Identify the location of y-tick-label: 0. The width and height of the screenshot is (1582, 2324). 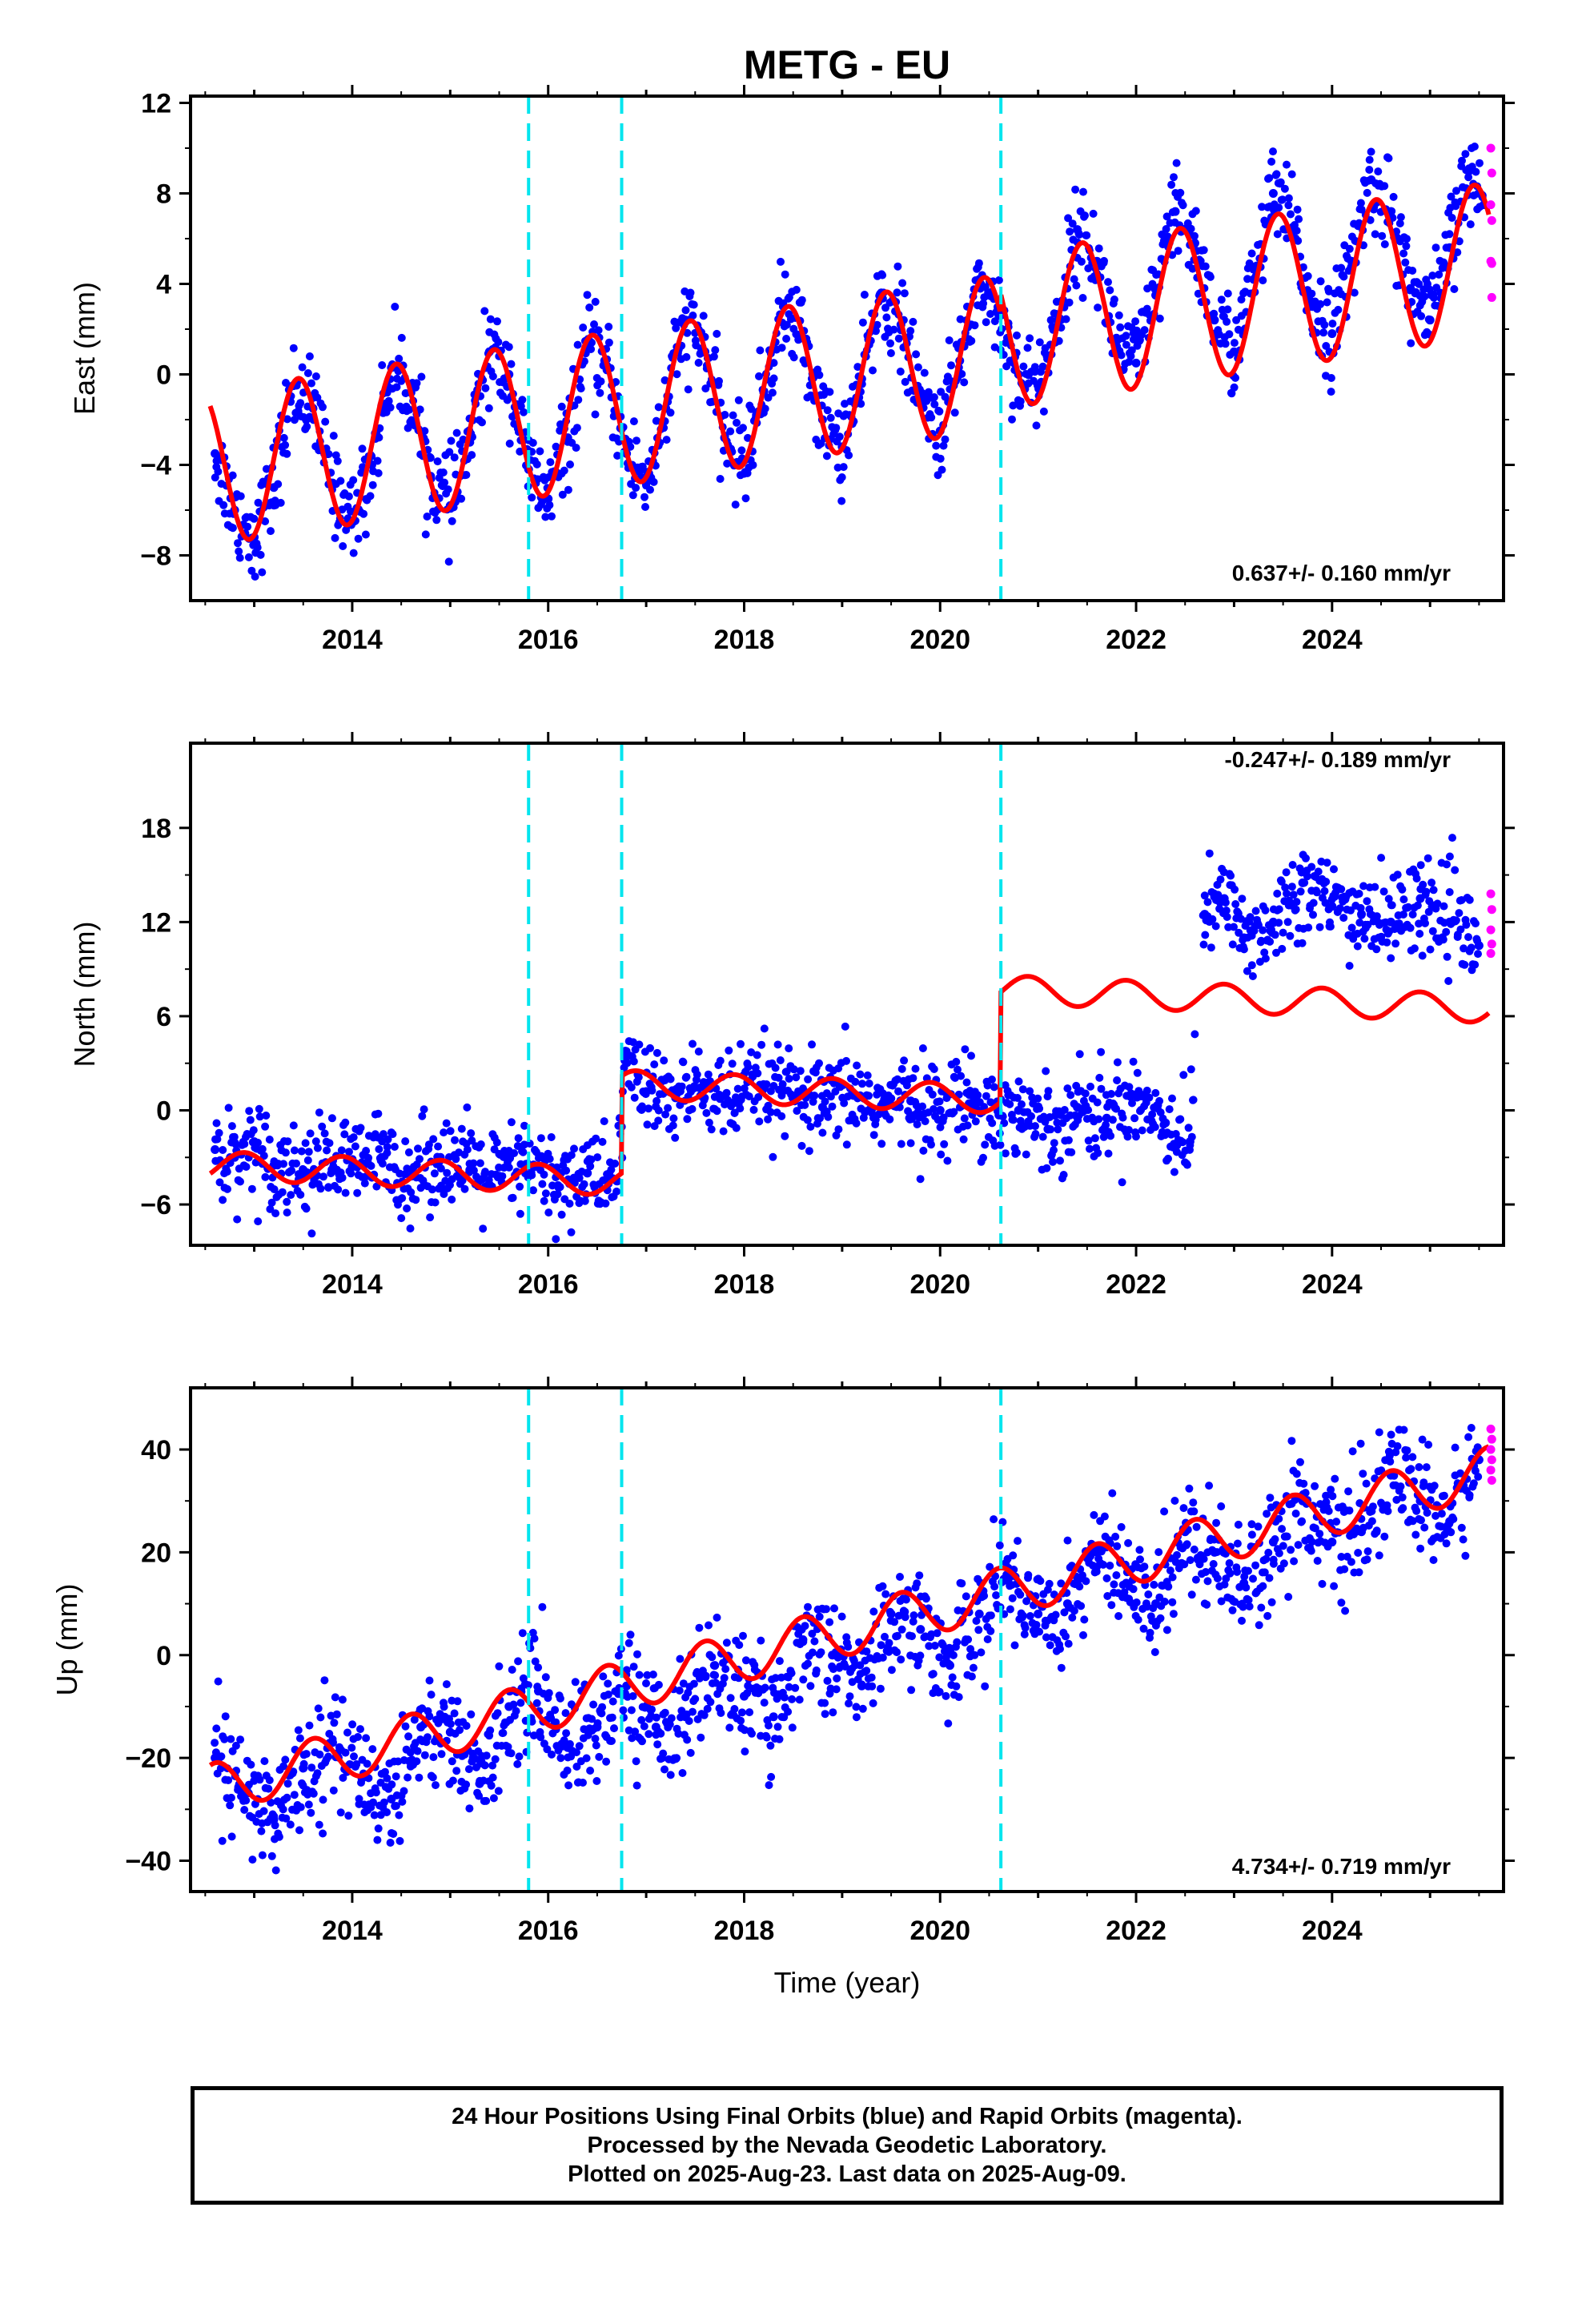
(164, 375).